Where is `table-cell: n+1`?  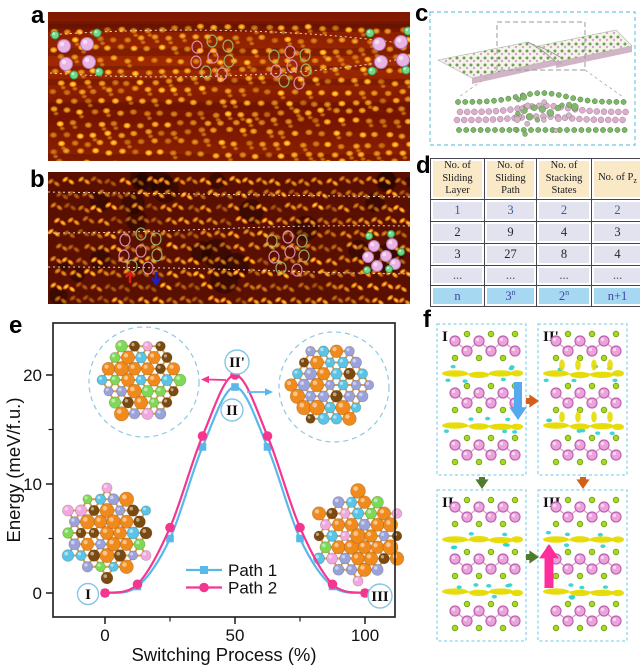 table-cell: n+1 is located at coordinates (615, 296).